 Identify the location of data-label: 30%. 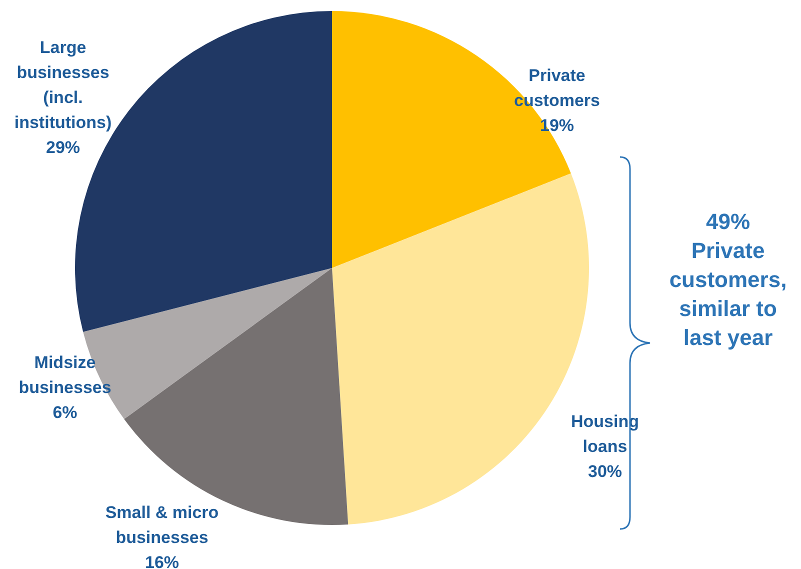
(605, 471).